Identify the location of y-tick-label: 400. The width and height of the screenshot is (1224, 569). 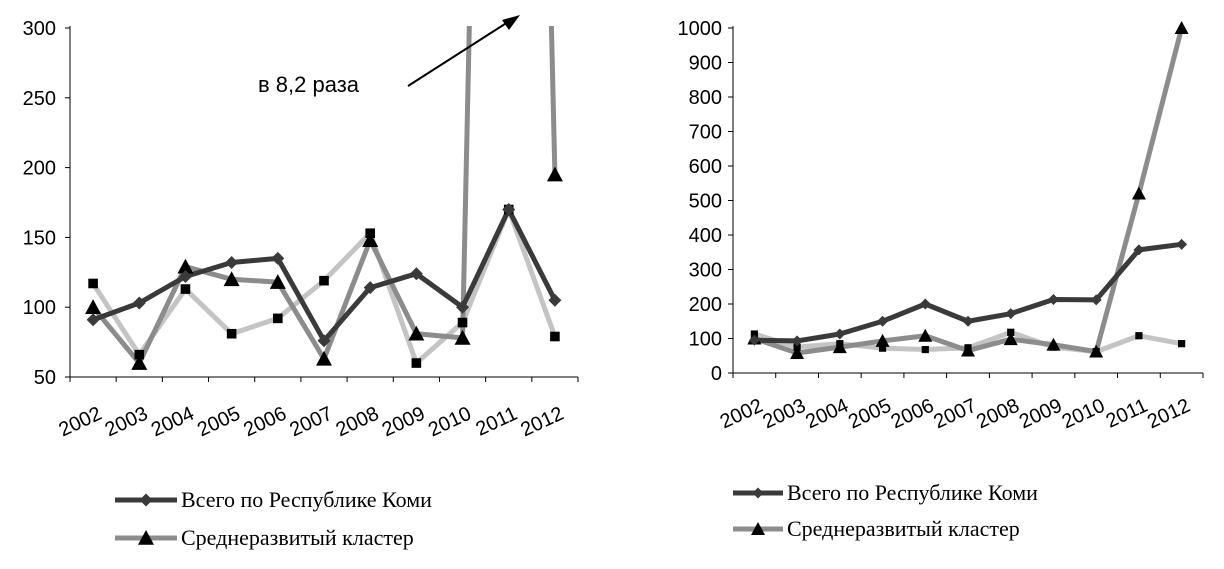
(705, 236).